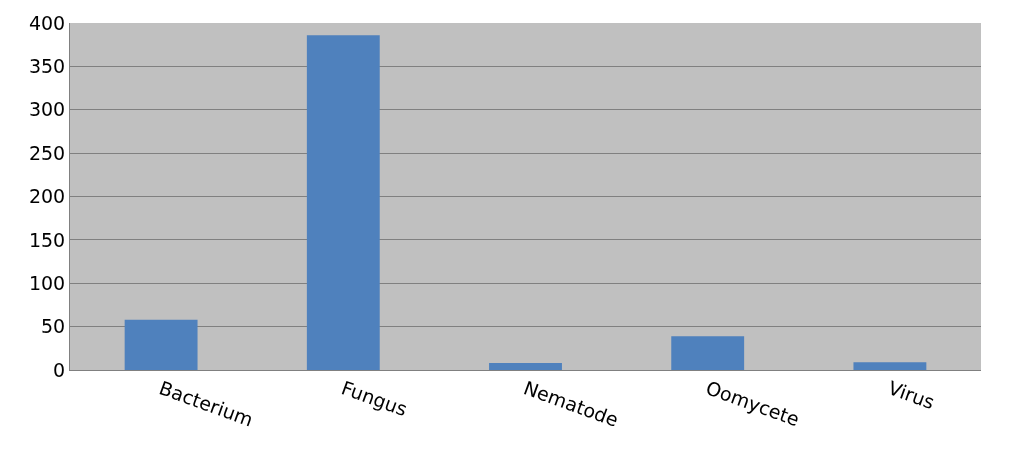  Describe the element at coordinates (47, 282) in the screenshot. I see `y-tick-label: 100` at that location.